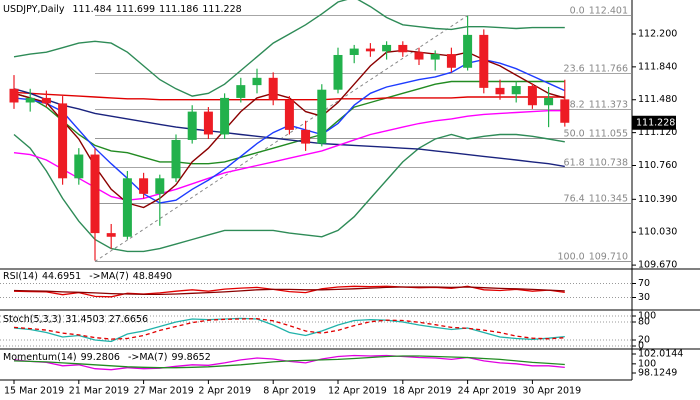 The image size is (700, 400). Describe the element at coordinates (164, 391) in the screenshot. I see `x-tick-label: 27 Mar 2019` at that location.